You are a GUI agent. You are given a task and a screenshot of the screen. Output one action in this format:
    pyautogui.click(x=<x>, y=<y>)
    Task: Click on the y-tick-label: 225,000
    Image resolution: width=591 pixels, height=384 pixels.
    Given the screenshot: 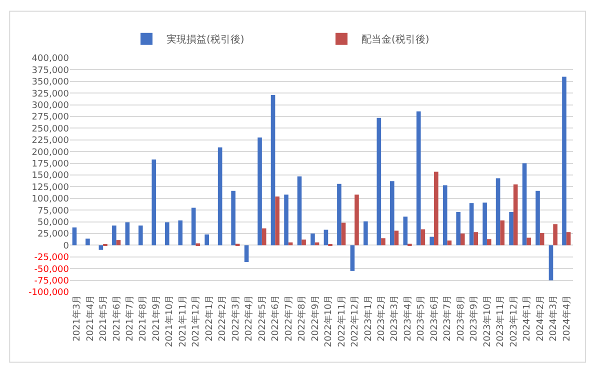 What is the action you would take?
    pyautogui.click(x=51, y=141)
    